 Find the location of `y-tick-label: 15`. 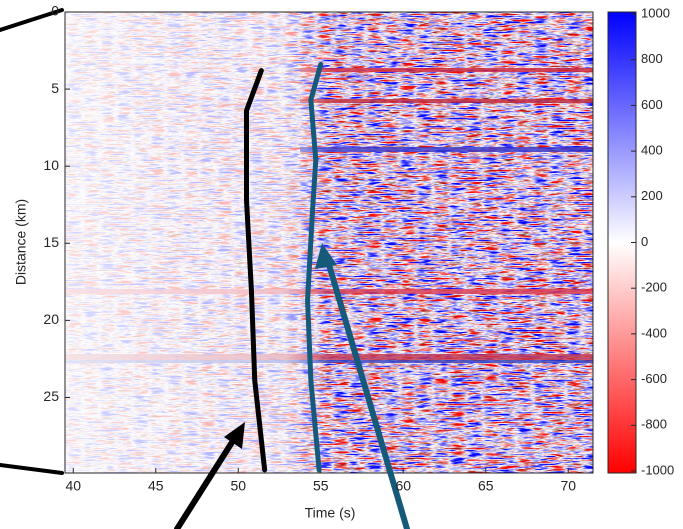

y-tick-label: 15 is located at coordinates (51, 242).